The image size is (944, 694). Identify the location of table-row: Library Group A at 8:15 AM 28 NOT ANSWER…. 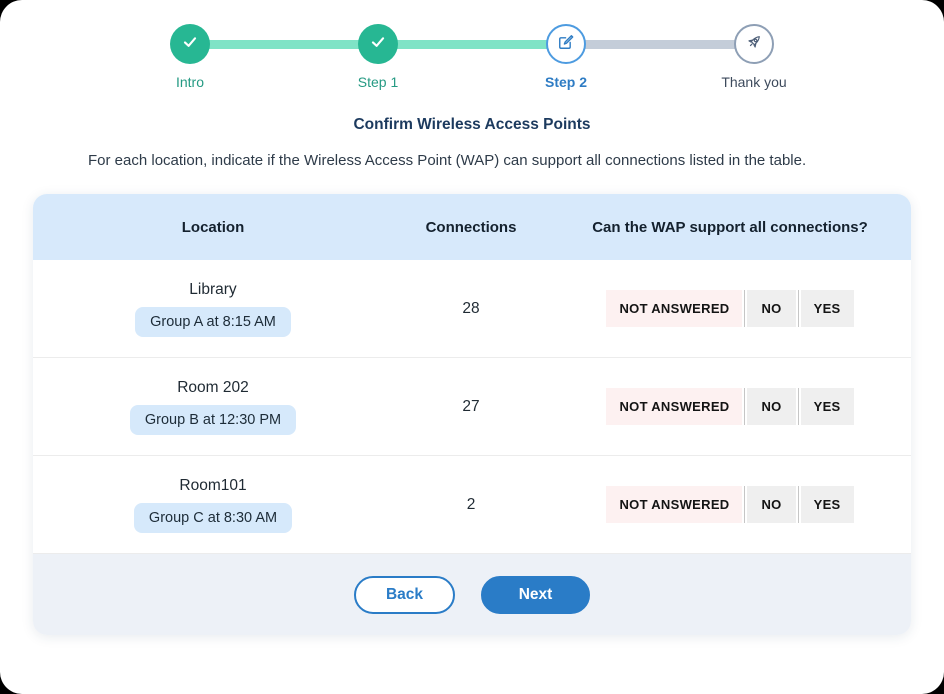
(472, 309).